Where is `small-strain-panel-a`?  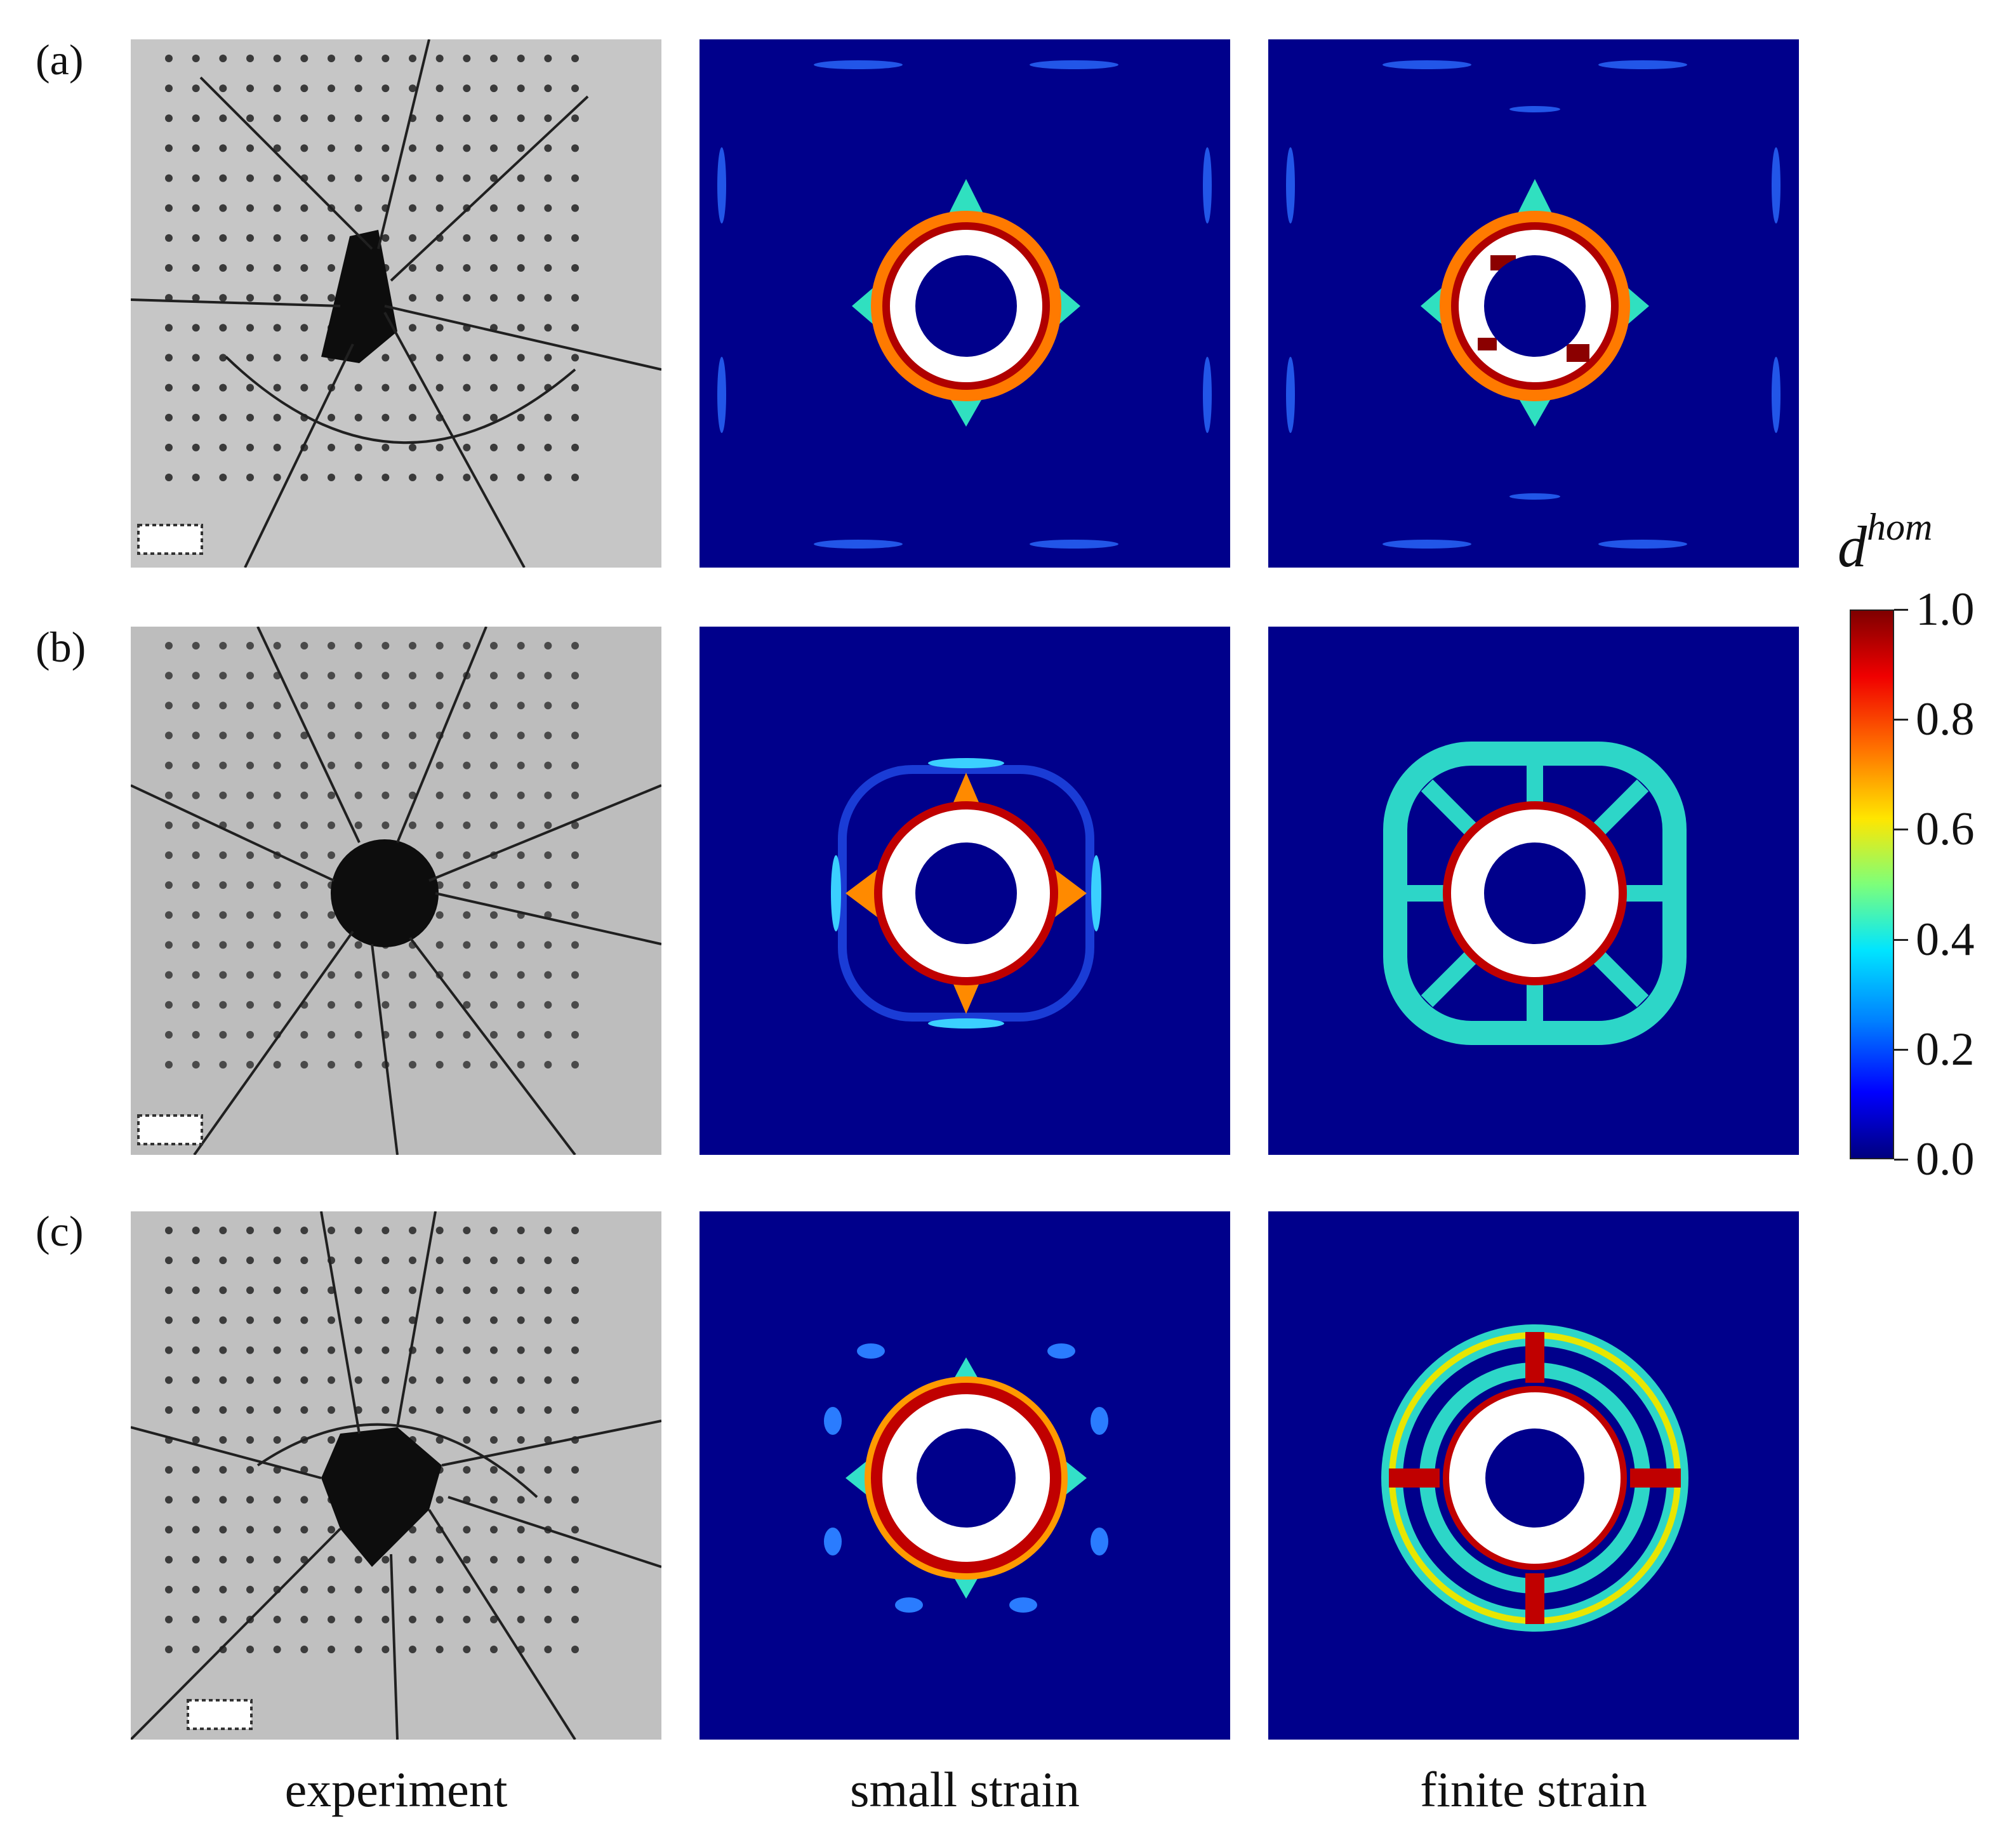
small-strain-panel-a is located at coordinates (965, 304).